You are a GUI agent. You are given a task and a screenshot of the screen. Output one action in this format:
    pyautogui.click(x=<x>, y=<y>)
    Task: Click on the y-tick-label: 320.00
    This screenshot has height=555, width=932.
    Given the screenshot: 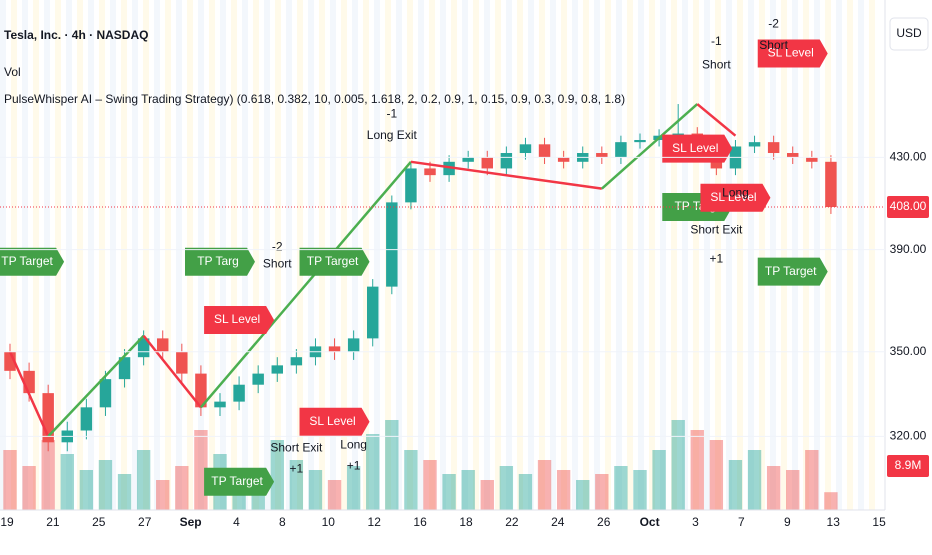 What is the action you would take?
    pyautogui.click(x=908, y=436)
    